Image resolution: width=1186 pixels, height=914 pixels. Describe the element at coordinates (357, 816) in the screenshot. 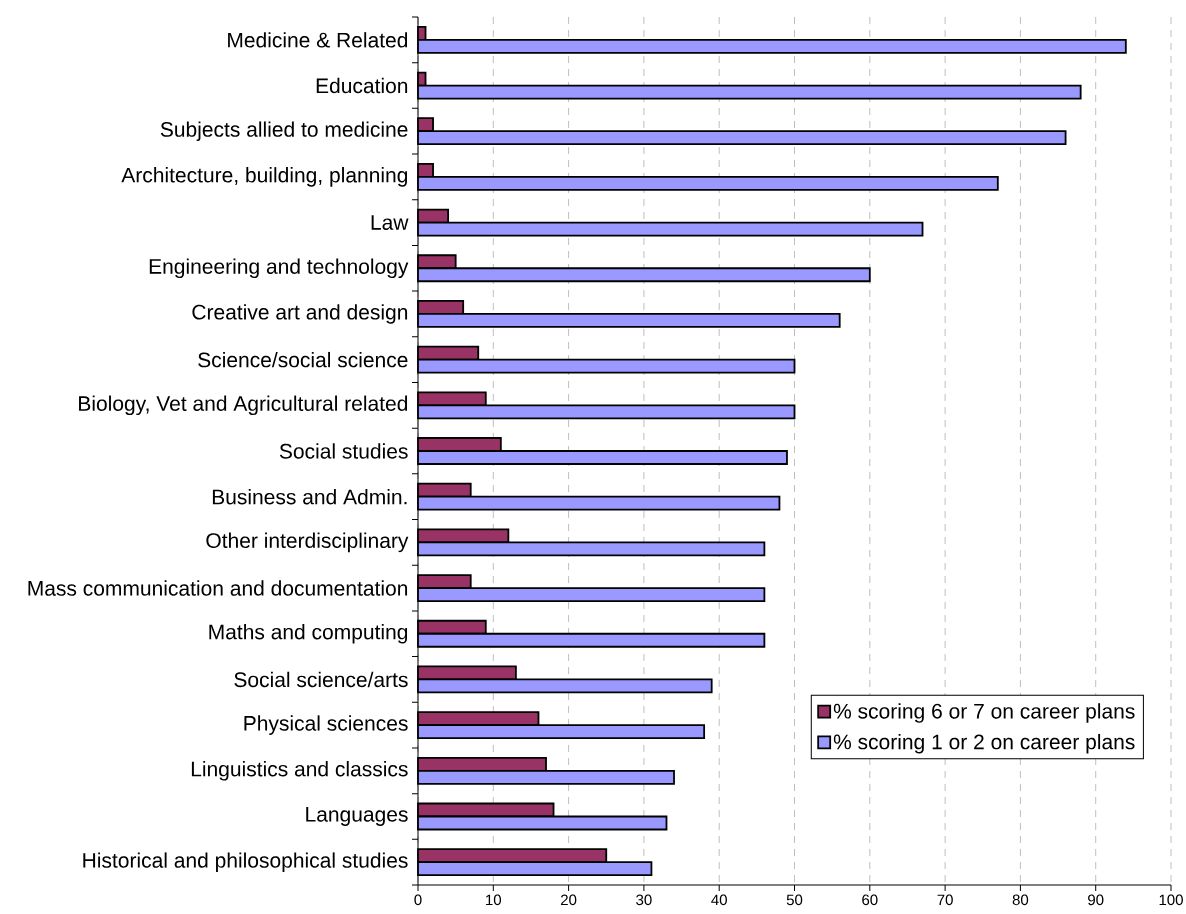

I see `y-tick-label: Languages` at that location.